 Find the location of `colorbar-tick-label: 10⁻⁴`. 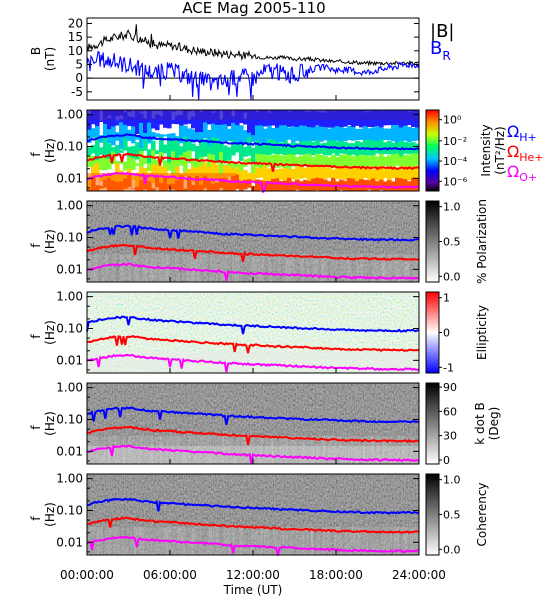

colorbar-tick-label: 10⁻⁴ is located at coordinates (455, 161).